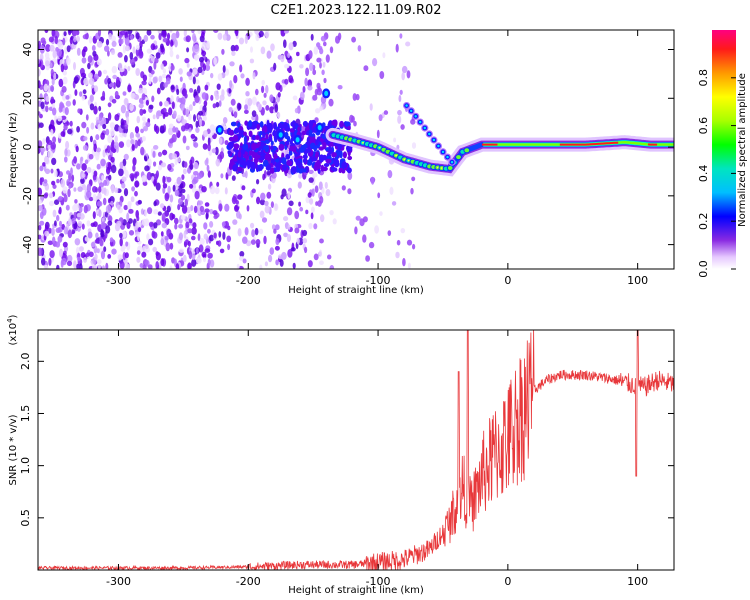 The width and height of the screenshot is (750, 600). I want to click on snr-y-tick-label: 0.5, so click(25, 518).